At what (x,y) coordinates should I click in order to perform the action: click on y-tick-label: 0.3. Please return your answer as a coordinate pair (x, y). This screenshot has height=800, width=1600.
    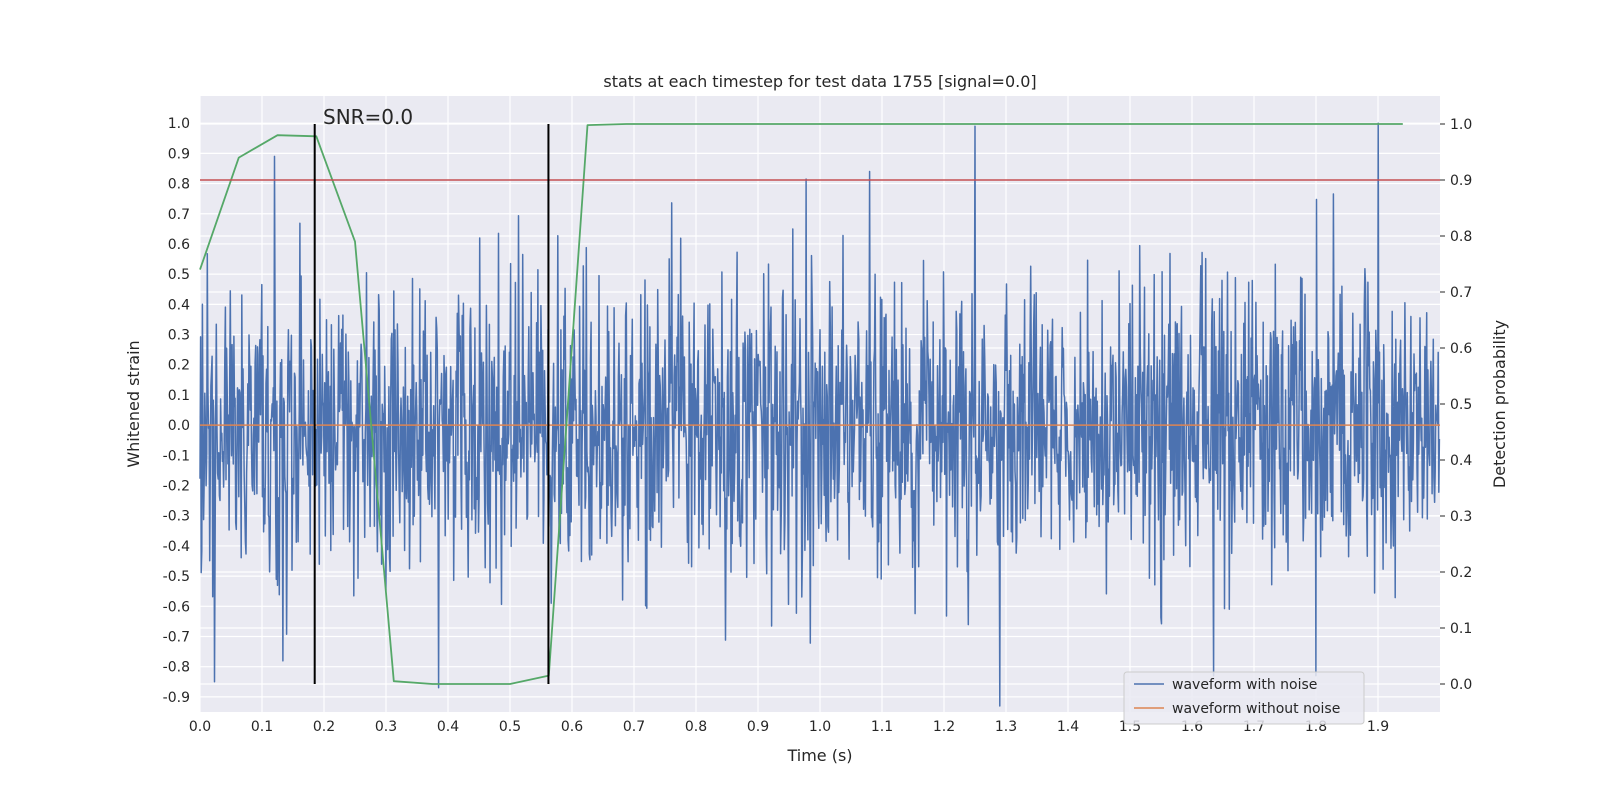
    Looking at the image, I should click on (179, 336).